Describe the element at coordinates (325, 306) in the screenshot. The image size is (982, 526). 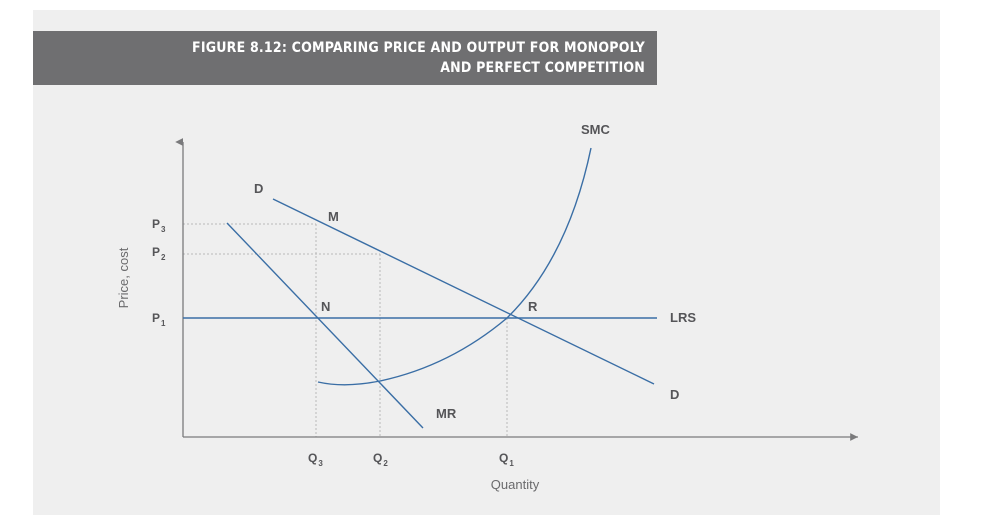
I see `point-n-label: N` at that location.